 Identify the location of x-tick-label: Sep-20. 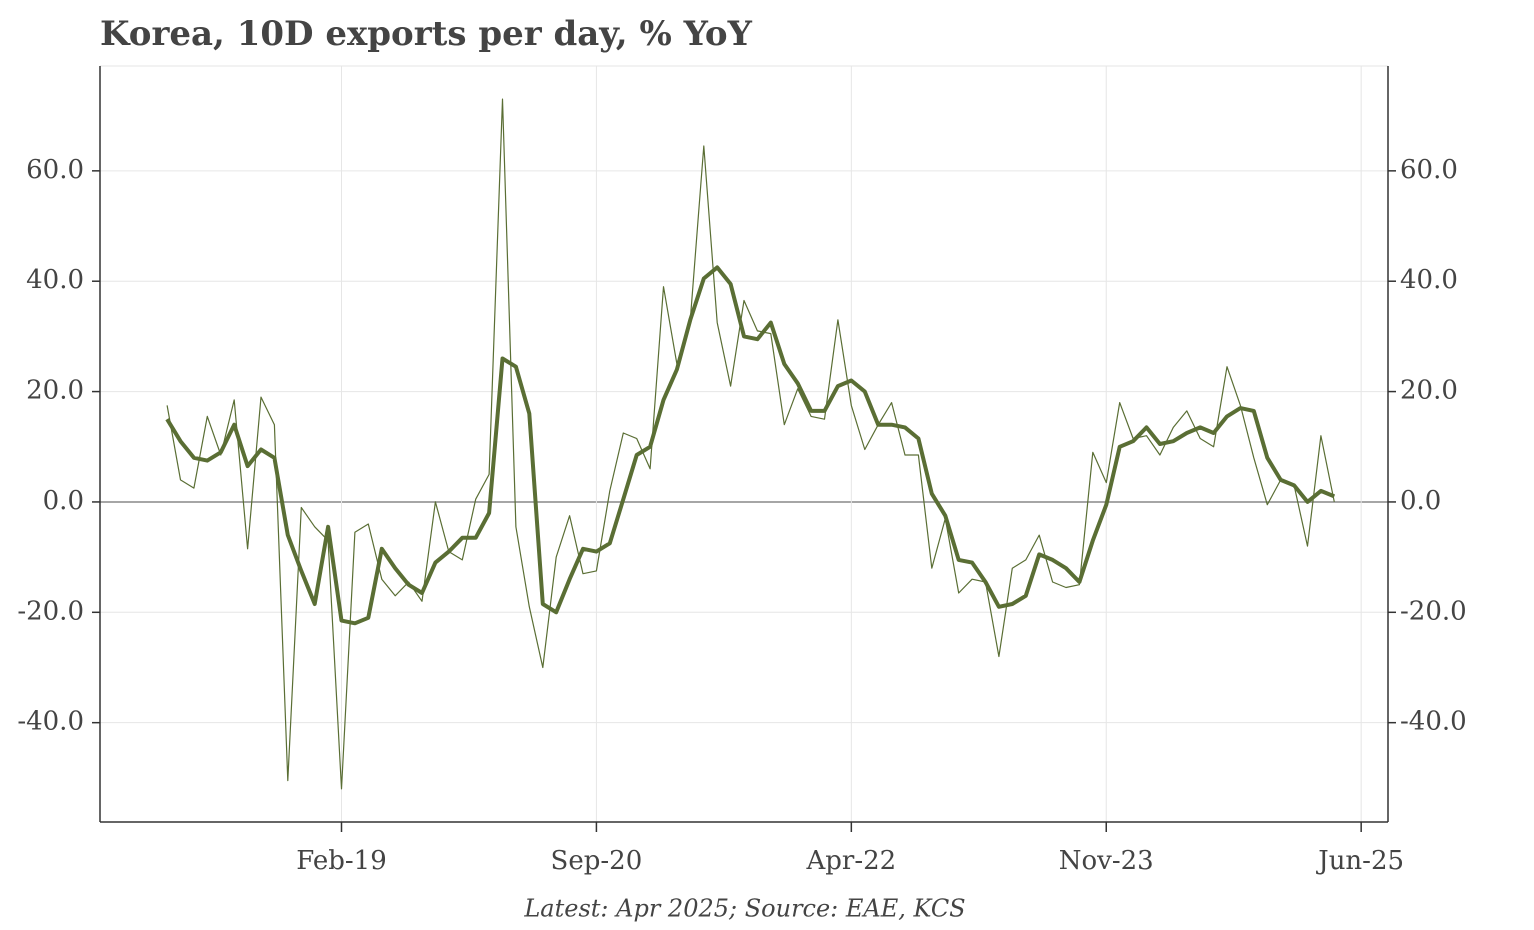
(597, 861).